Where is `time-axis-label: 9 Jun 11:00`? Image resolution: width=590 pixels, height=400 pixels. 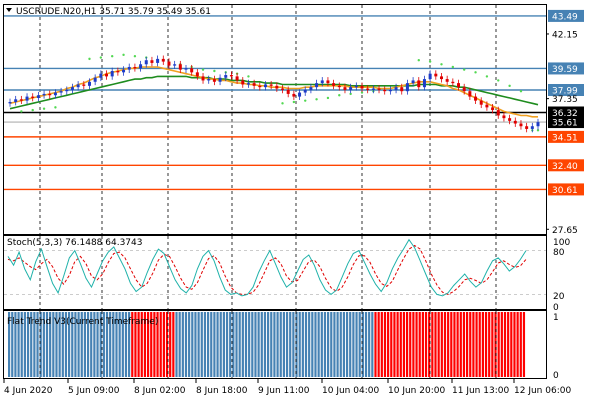 time-axis-label: 9 Jun 11:00 is located at coordinates (284, 391).